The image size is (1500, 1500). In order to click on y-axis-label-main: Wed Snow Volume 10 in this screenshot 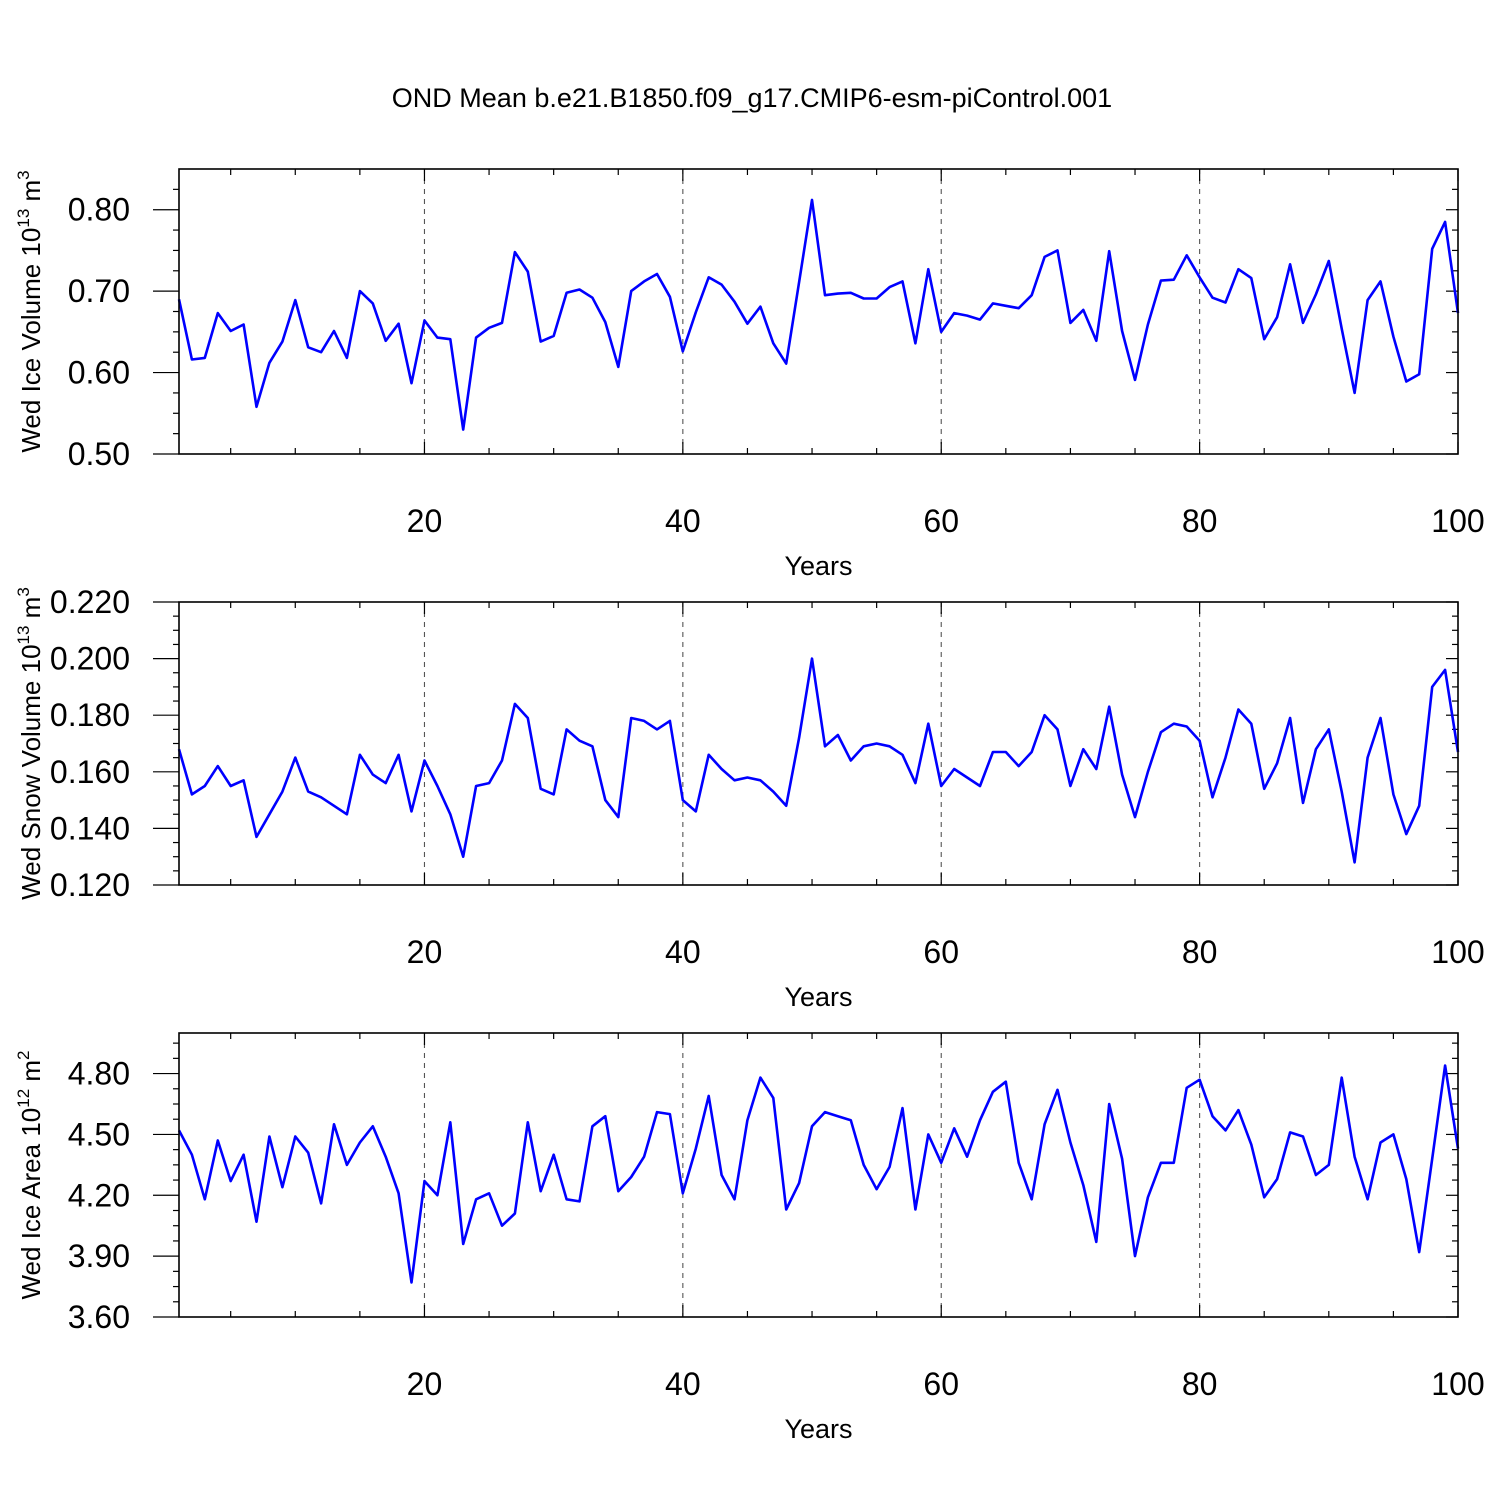, I will do `click(31, 771)`.